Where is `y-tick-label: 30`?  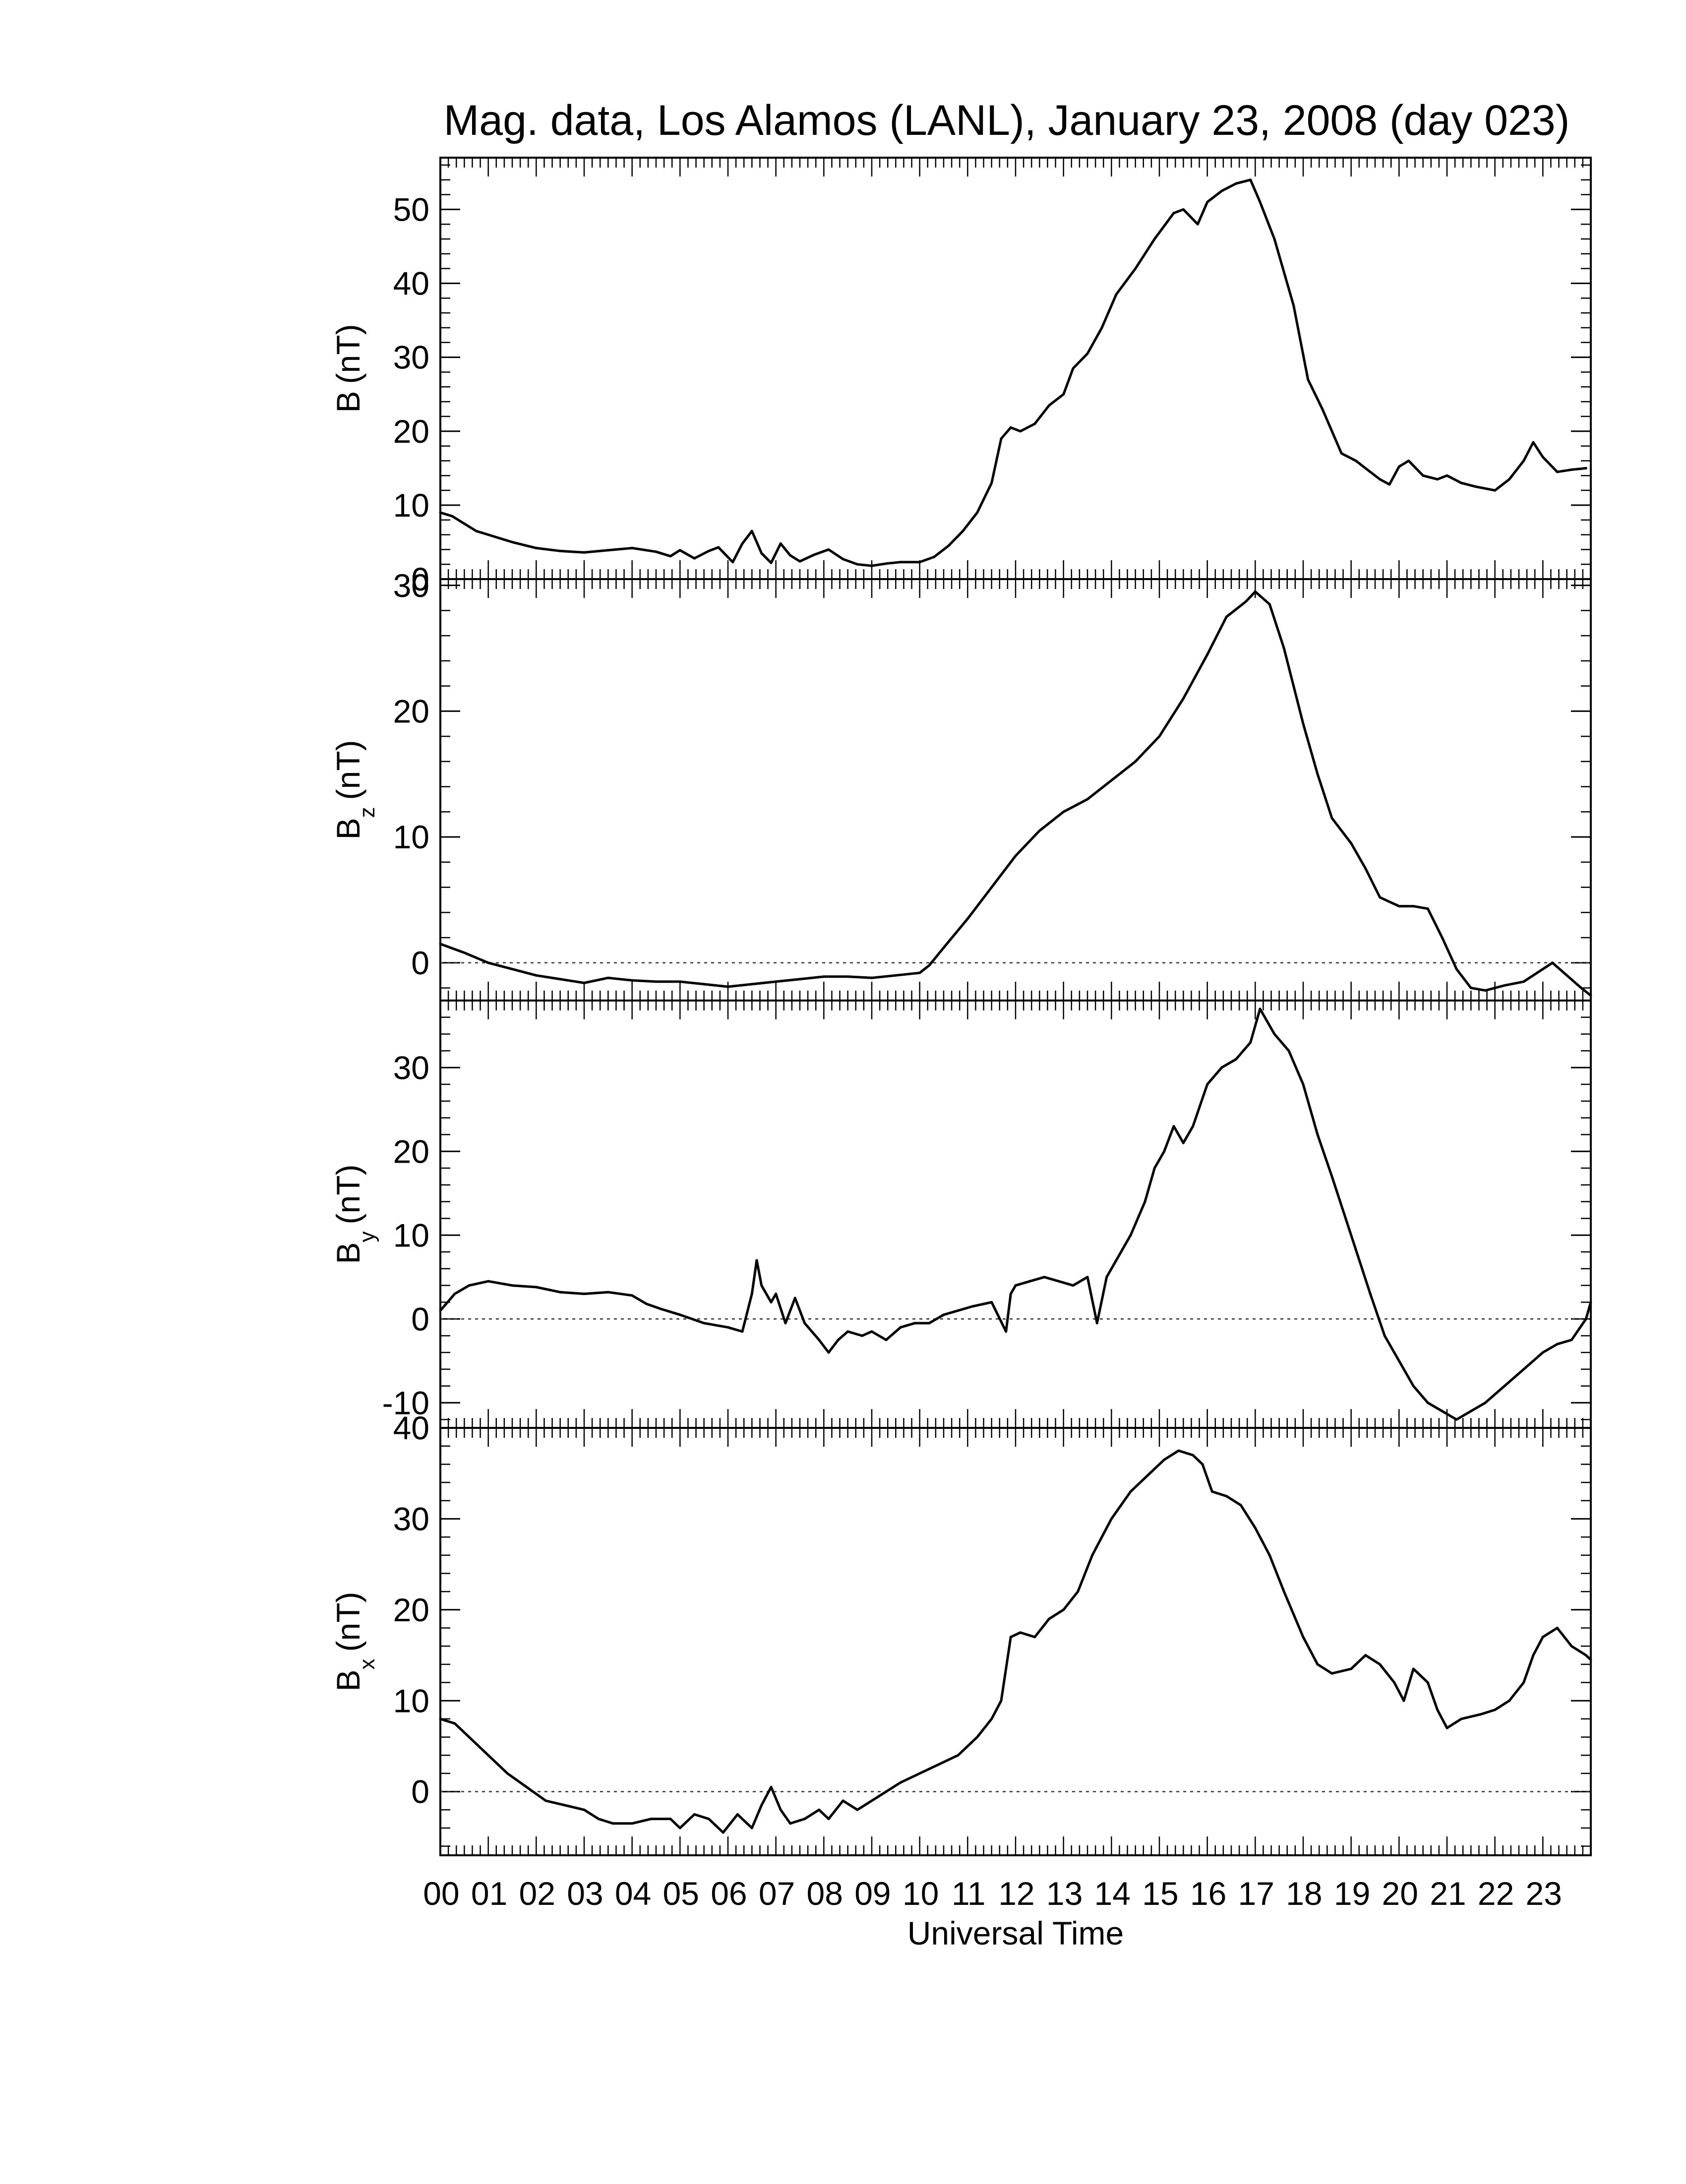
y-tick-label: 30 is located at coordinates (411, 585).